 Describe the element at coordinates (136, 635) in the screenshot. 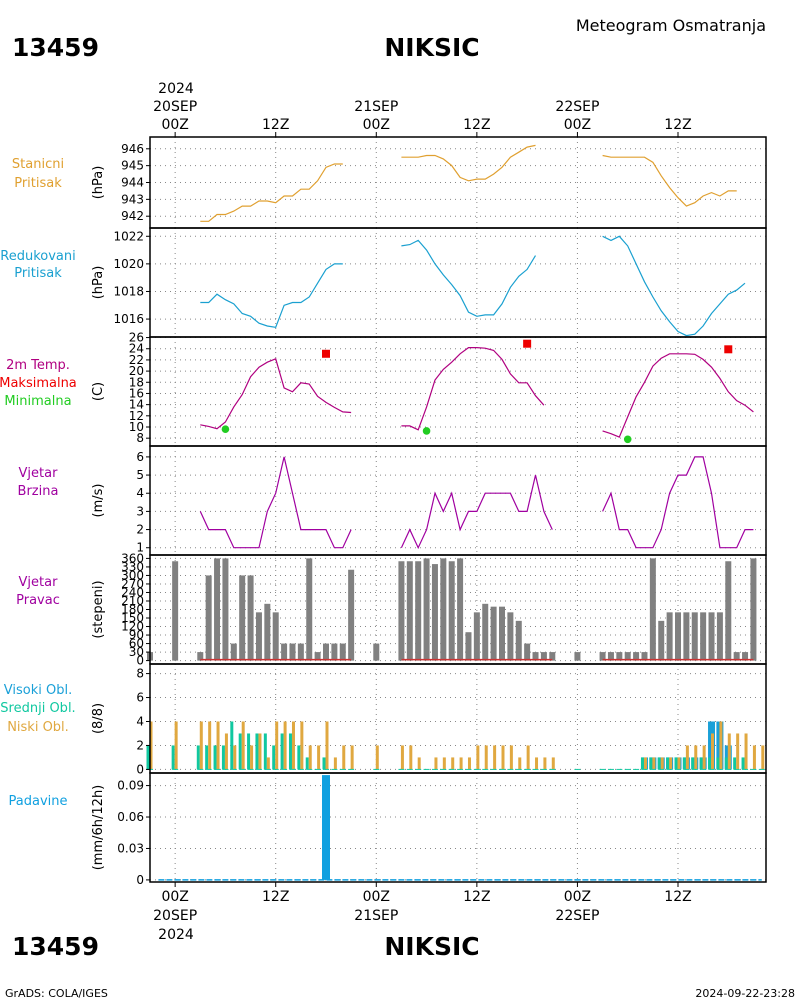

I see `y-tick-label: 90` at that location.